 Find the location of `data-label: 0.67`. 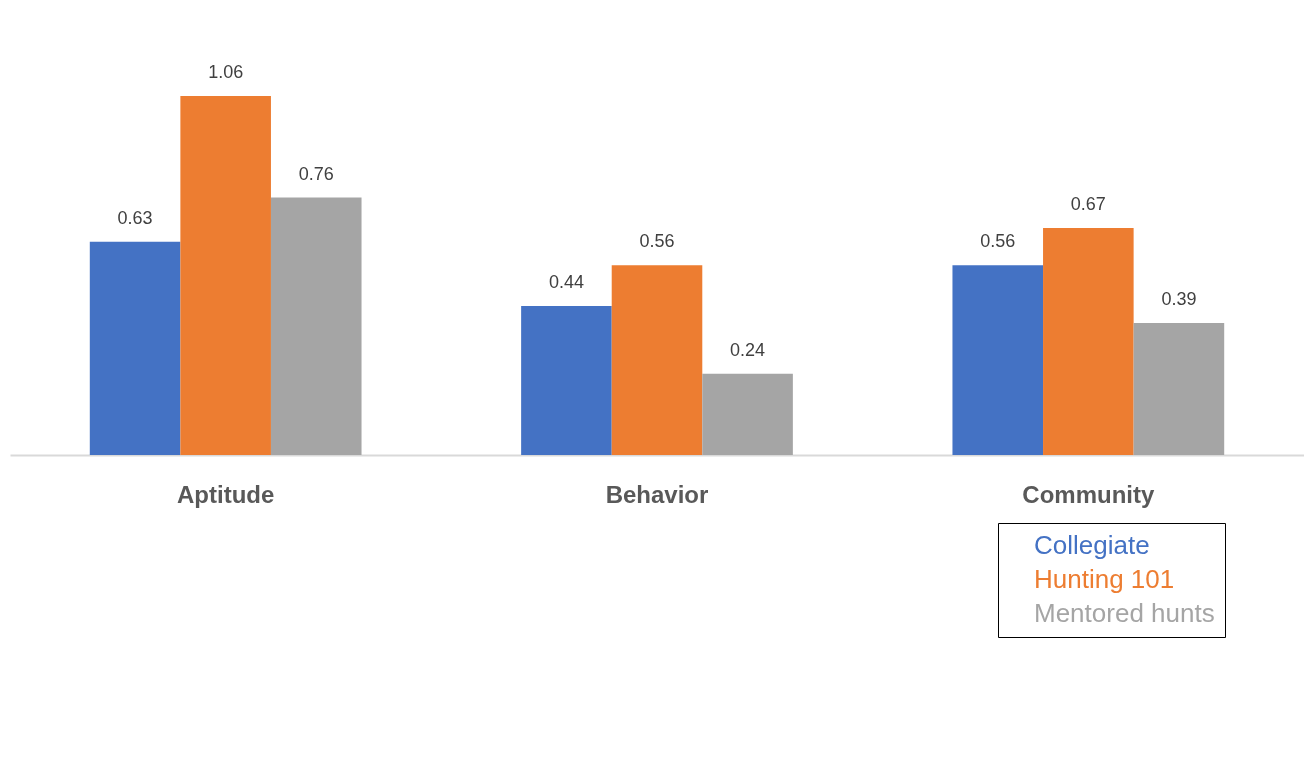

data-label: 0.67 is located at coordinates (1088, 204).